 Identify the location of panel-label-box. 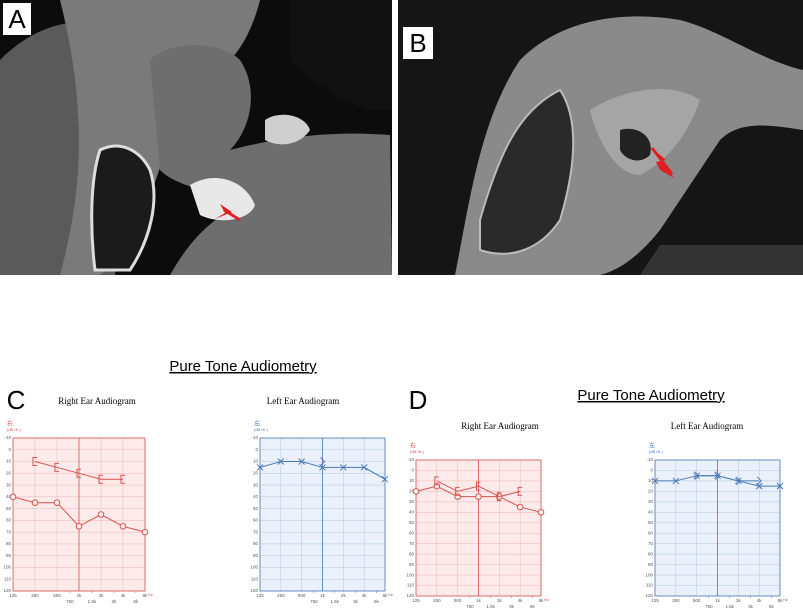
(17, 19).